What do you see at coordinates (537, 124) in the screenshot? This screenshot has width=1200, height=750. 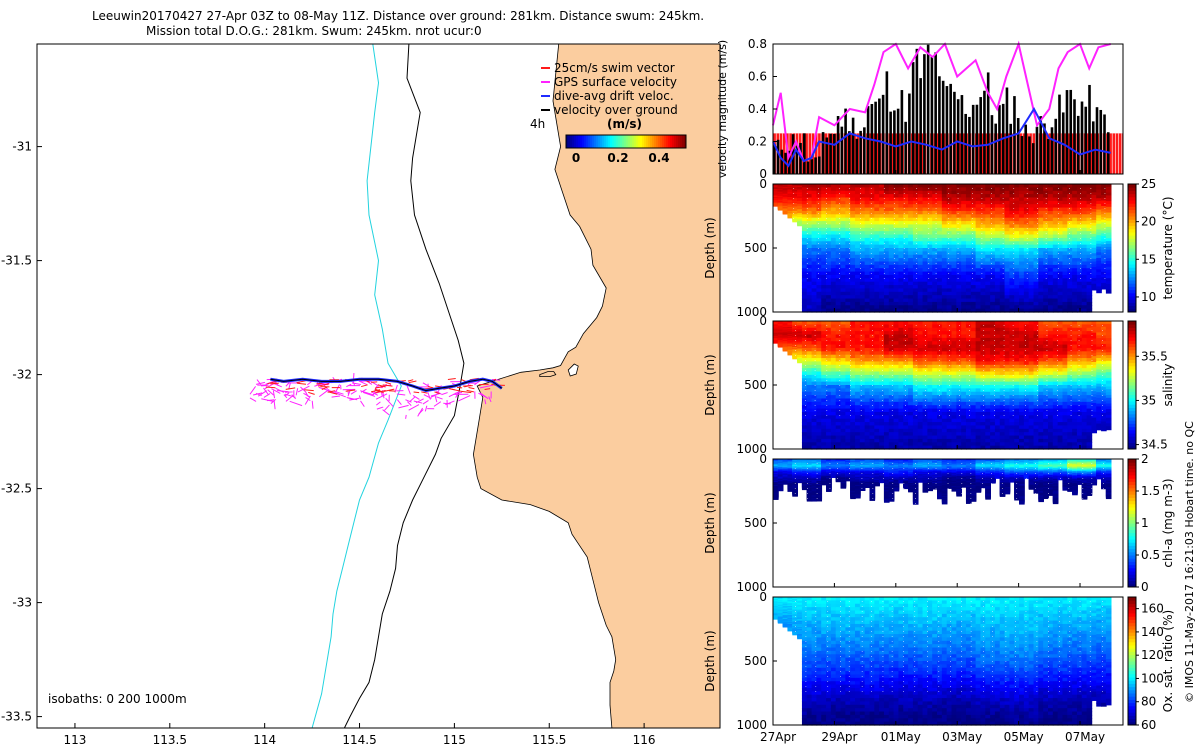 I see `legend-time-label: 4h` at bounding box center [537, 124].